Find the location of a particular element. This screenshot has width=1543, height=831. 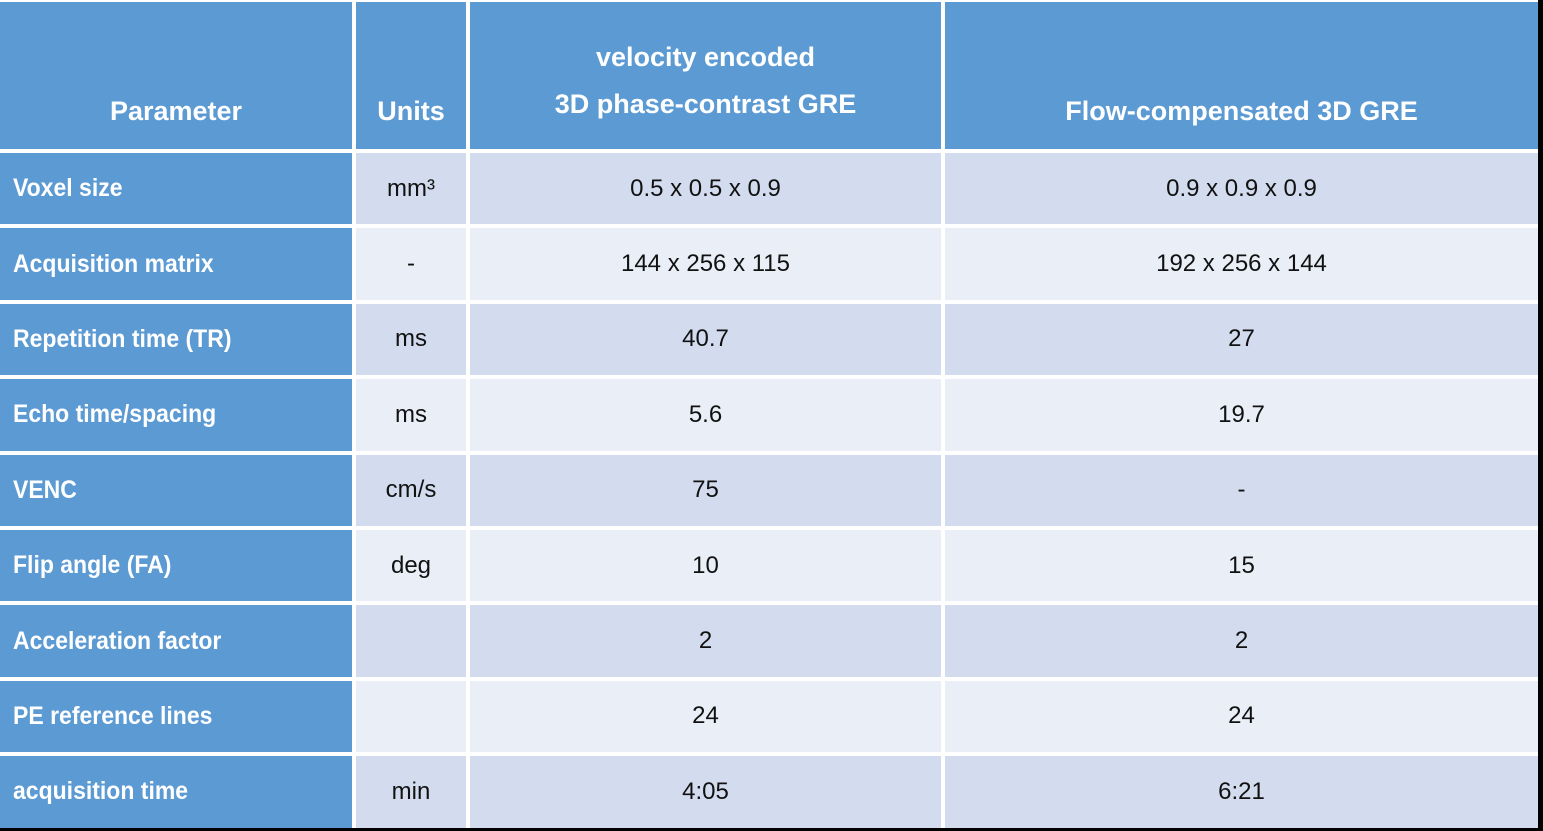

row-label-cell: Acquisition matrix is located at coordinates (176, 264).